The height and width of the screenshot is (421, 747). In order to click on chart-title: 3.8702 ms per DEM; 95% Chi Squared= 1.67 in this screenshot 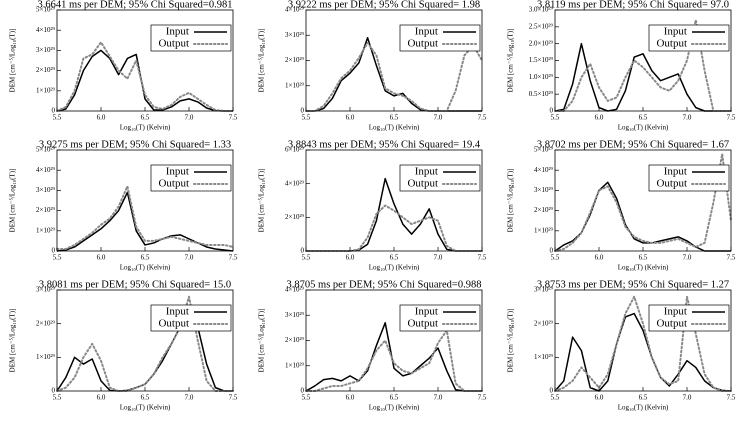, I will do `click(633, 144)`.